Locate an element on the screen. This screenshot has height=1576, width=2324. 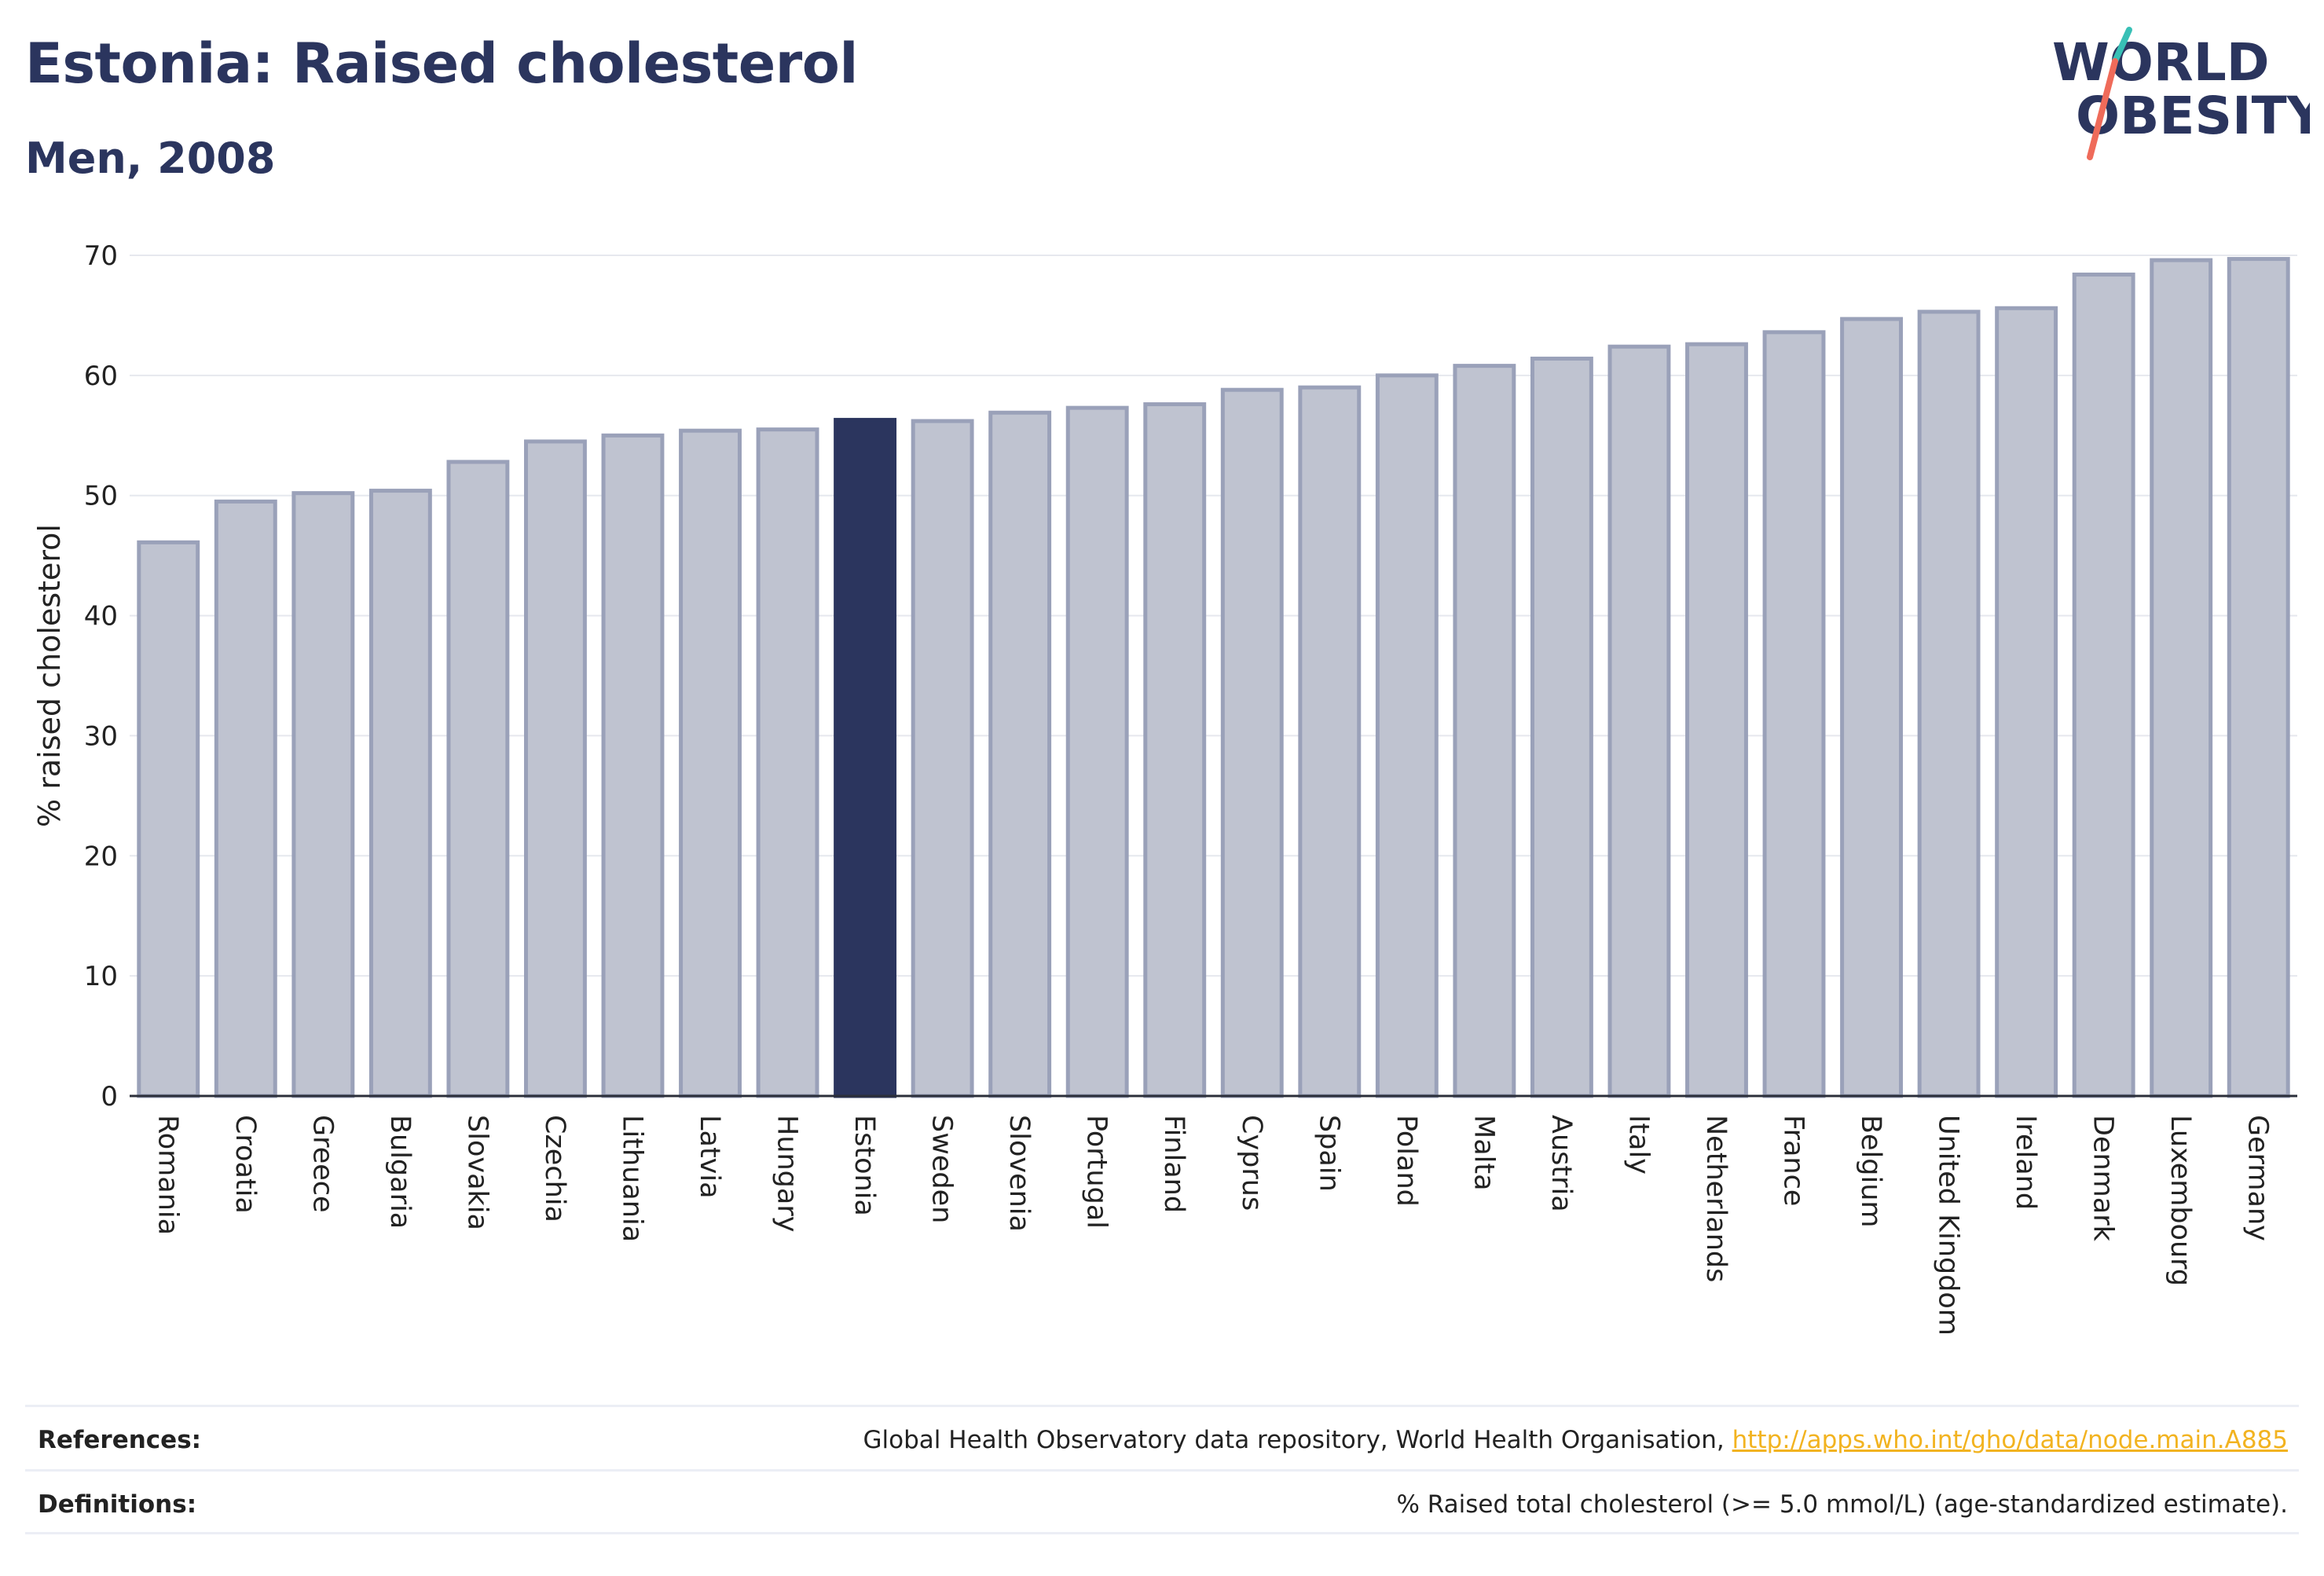
y-tick-label: 60 is located at coordinates (101, 376).